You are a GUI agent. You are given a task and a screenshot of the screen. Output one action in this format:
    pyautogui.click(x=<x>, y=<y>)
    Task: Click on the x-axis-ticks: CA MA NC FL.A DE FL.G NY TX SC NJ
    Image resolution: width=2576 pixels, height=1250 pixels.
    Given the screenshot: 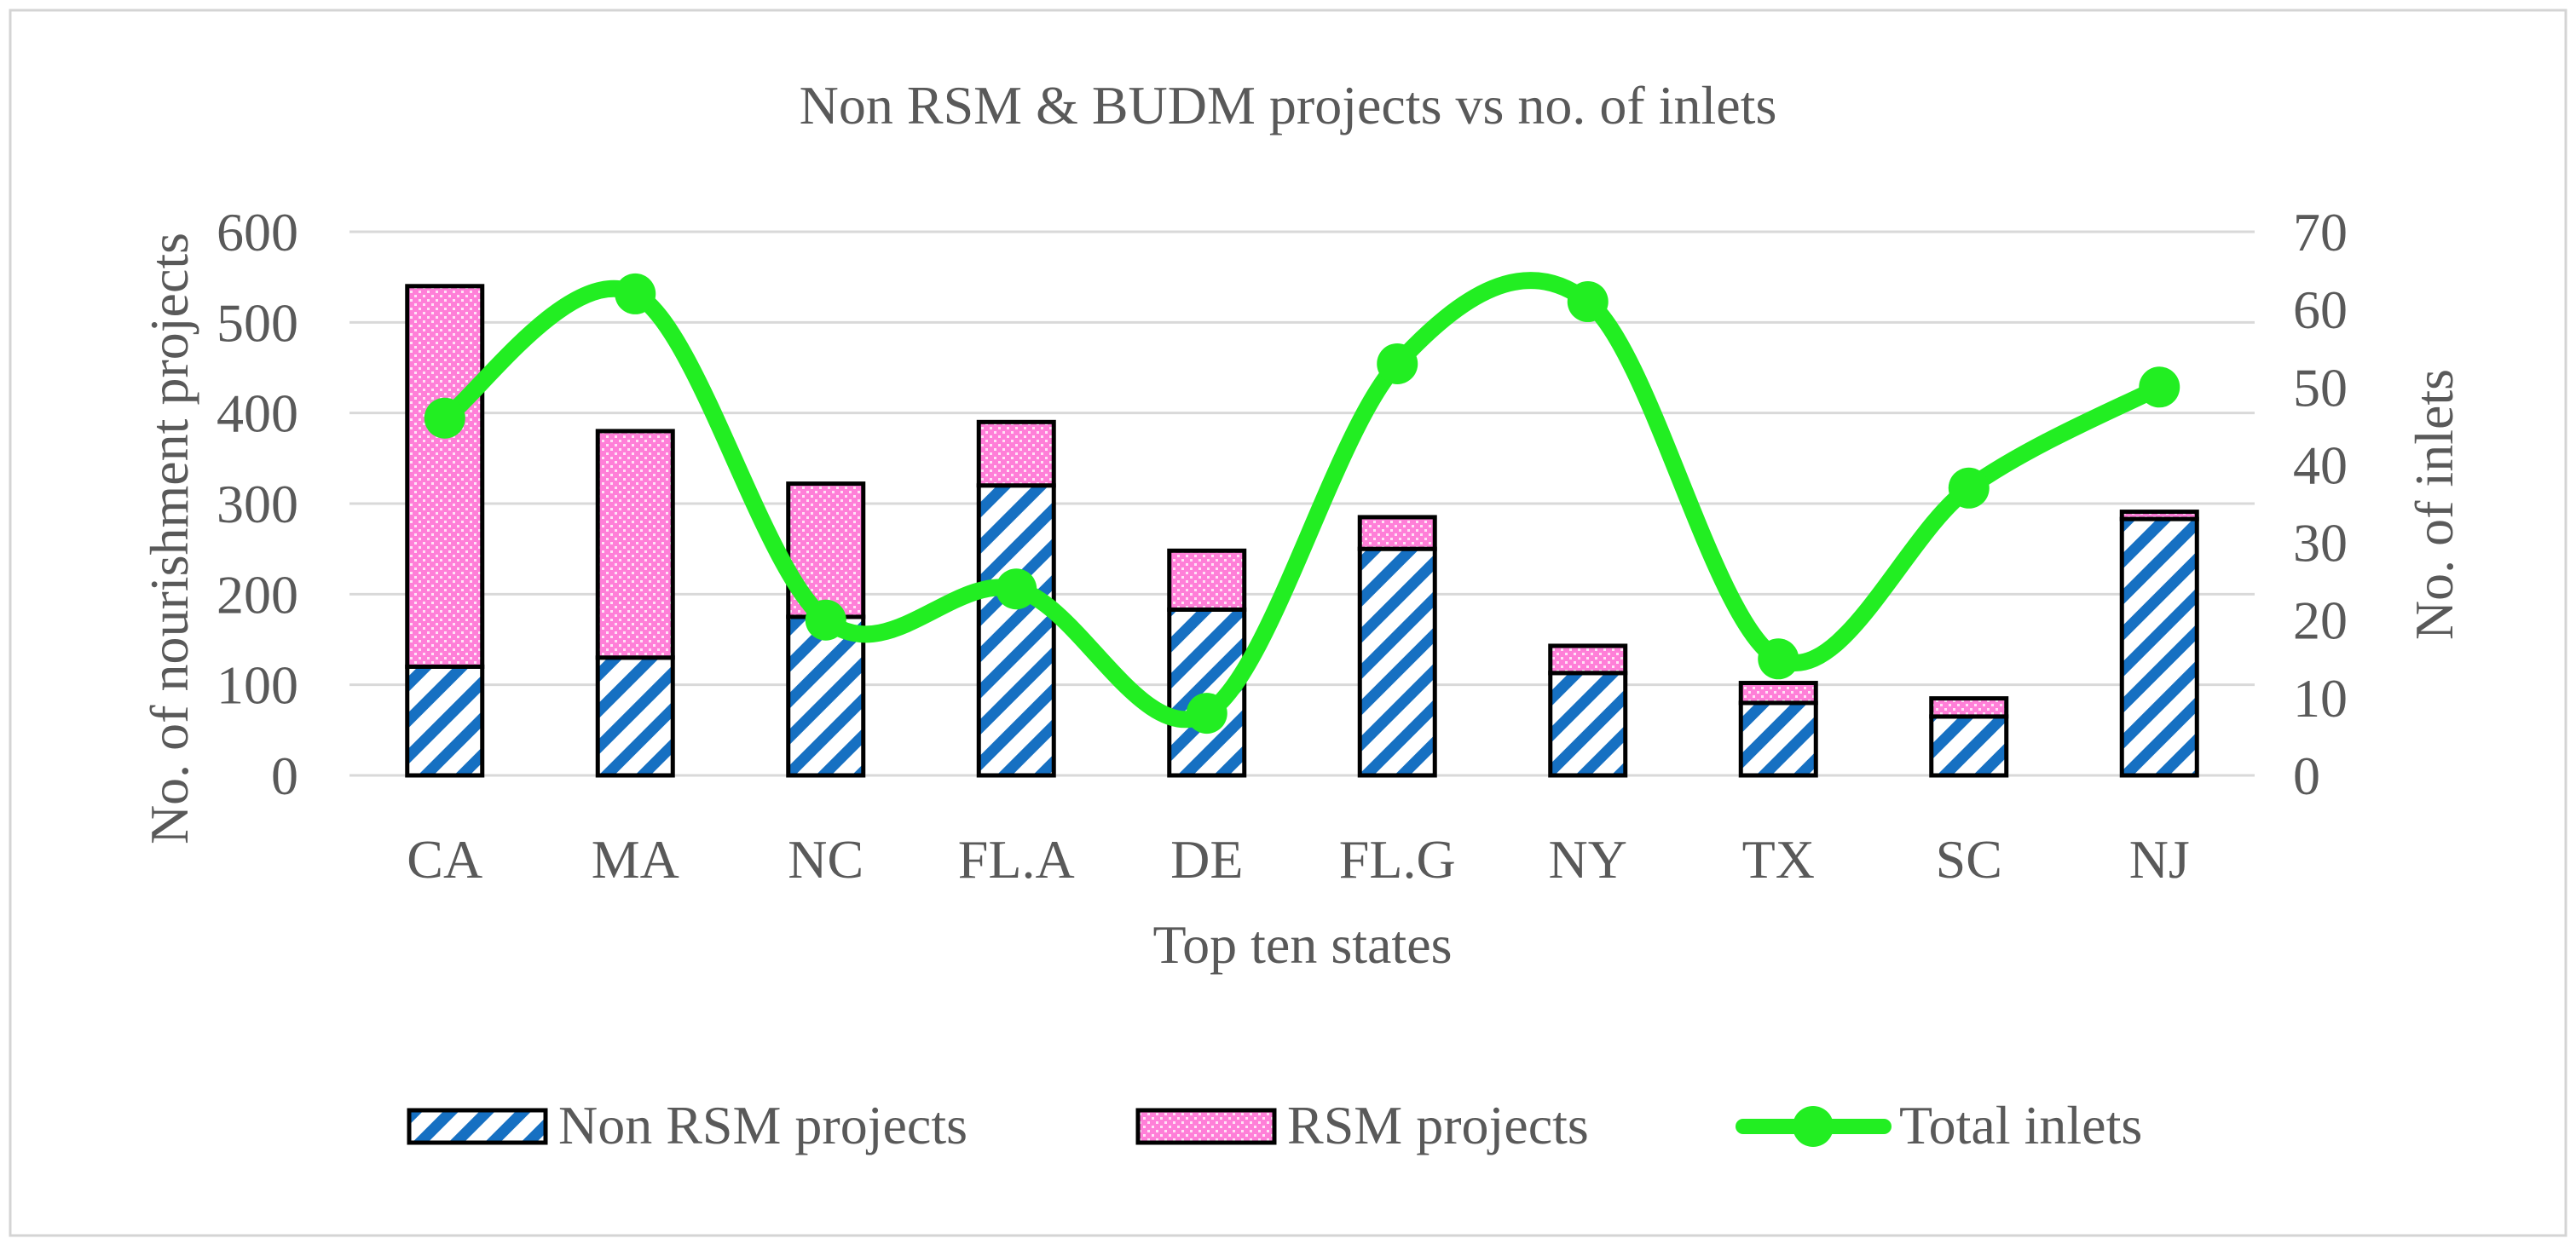 What is the action you would take?
    pyautogui.click(x=1298, y=860)
    